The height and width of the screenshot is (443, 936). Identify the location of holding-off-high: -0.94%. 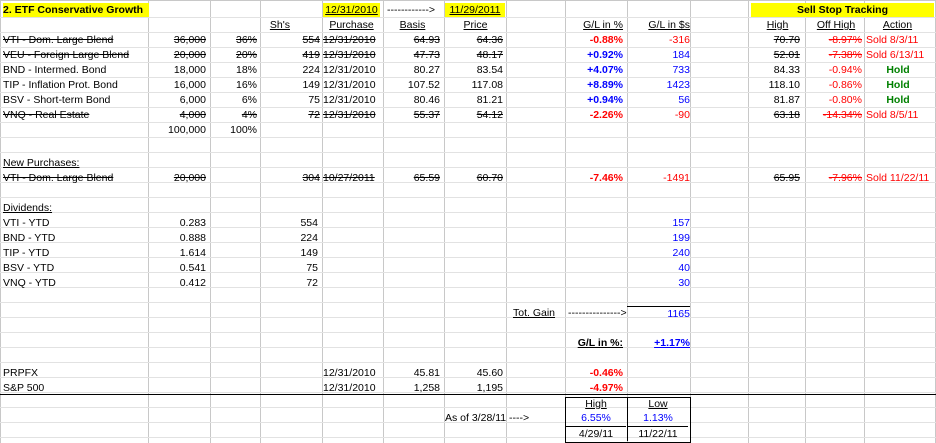
(845, 70).